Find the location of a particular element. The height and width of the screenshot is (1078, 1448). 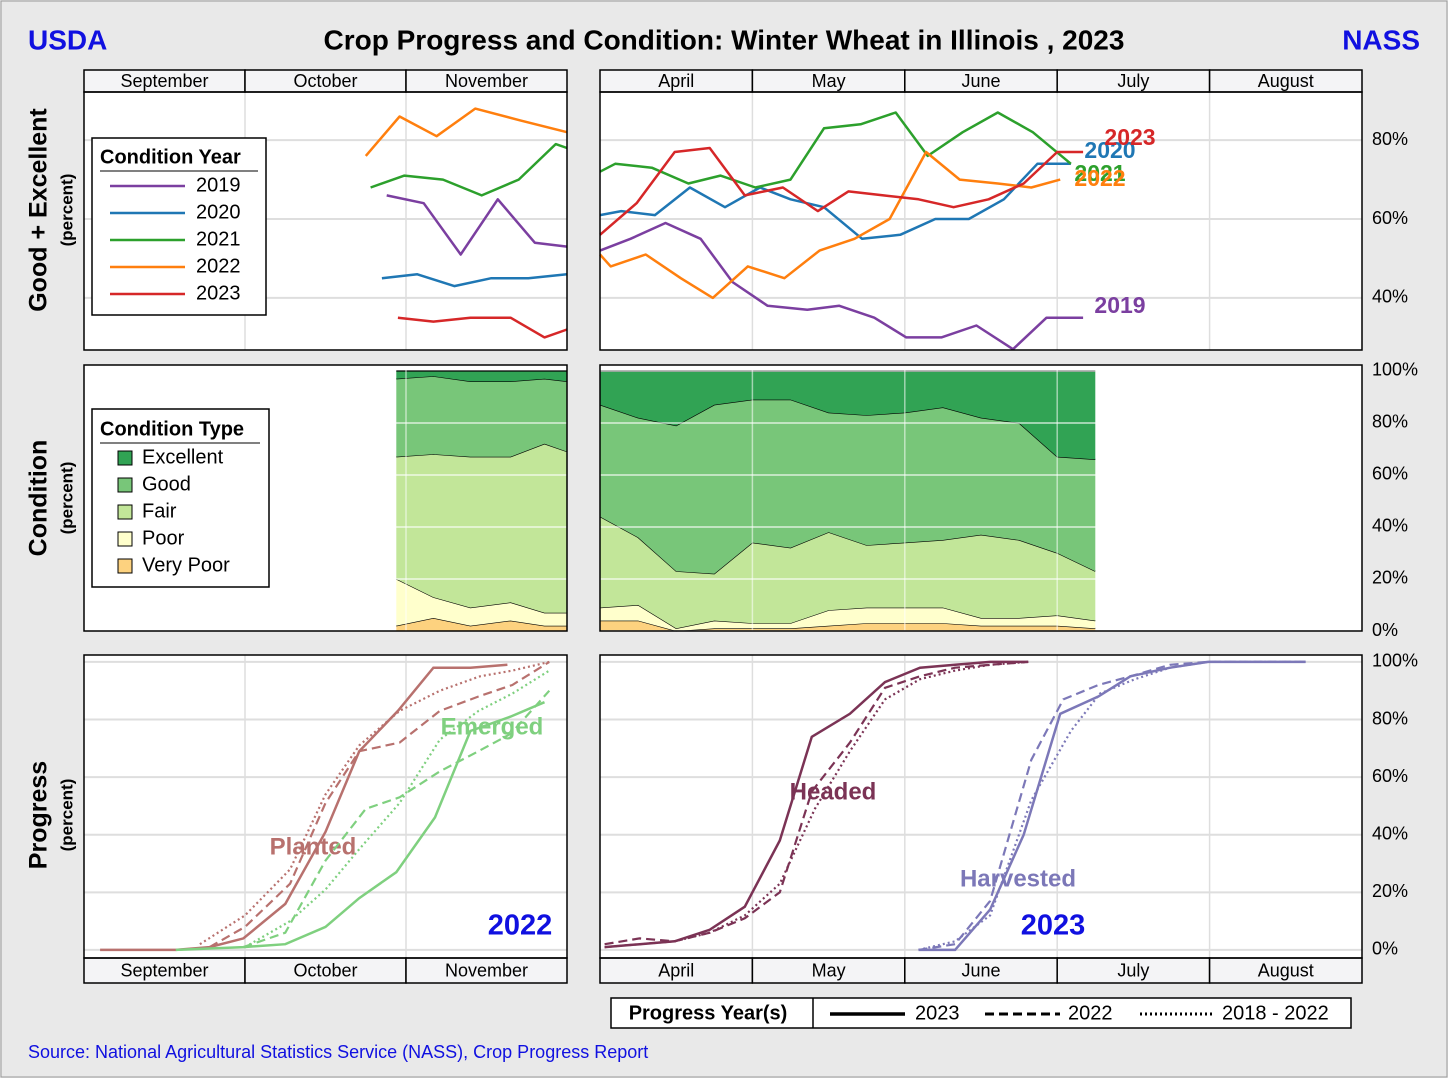

season-label: 2022 is located at coordinates (520, 926).